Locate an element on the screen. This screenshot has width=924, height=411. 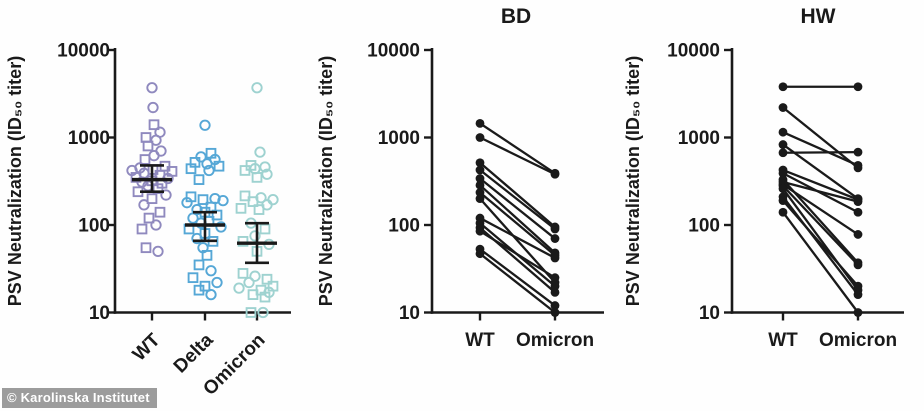
panel-title-bd: BD is located at coordinates (516, 16).